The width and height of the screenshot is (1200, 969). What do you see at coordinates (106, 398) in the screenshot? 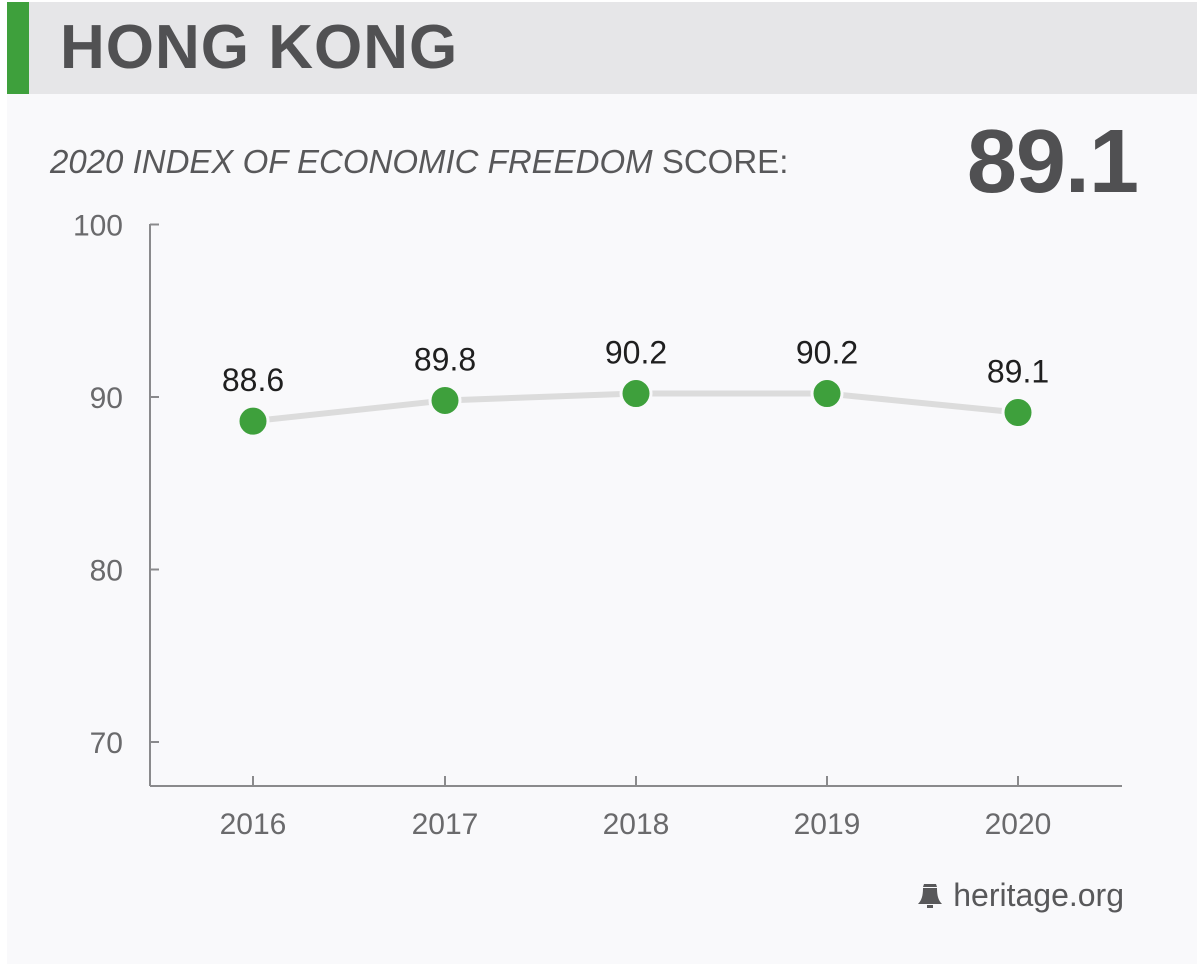
I see `y-tick-label: 90` at bounding box center [106, 398].